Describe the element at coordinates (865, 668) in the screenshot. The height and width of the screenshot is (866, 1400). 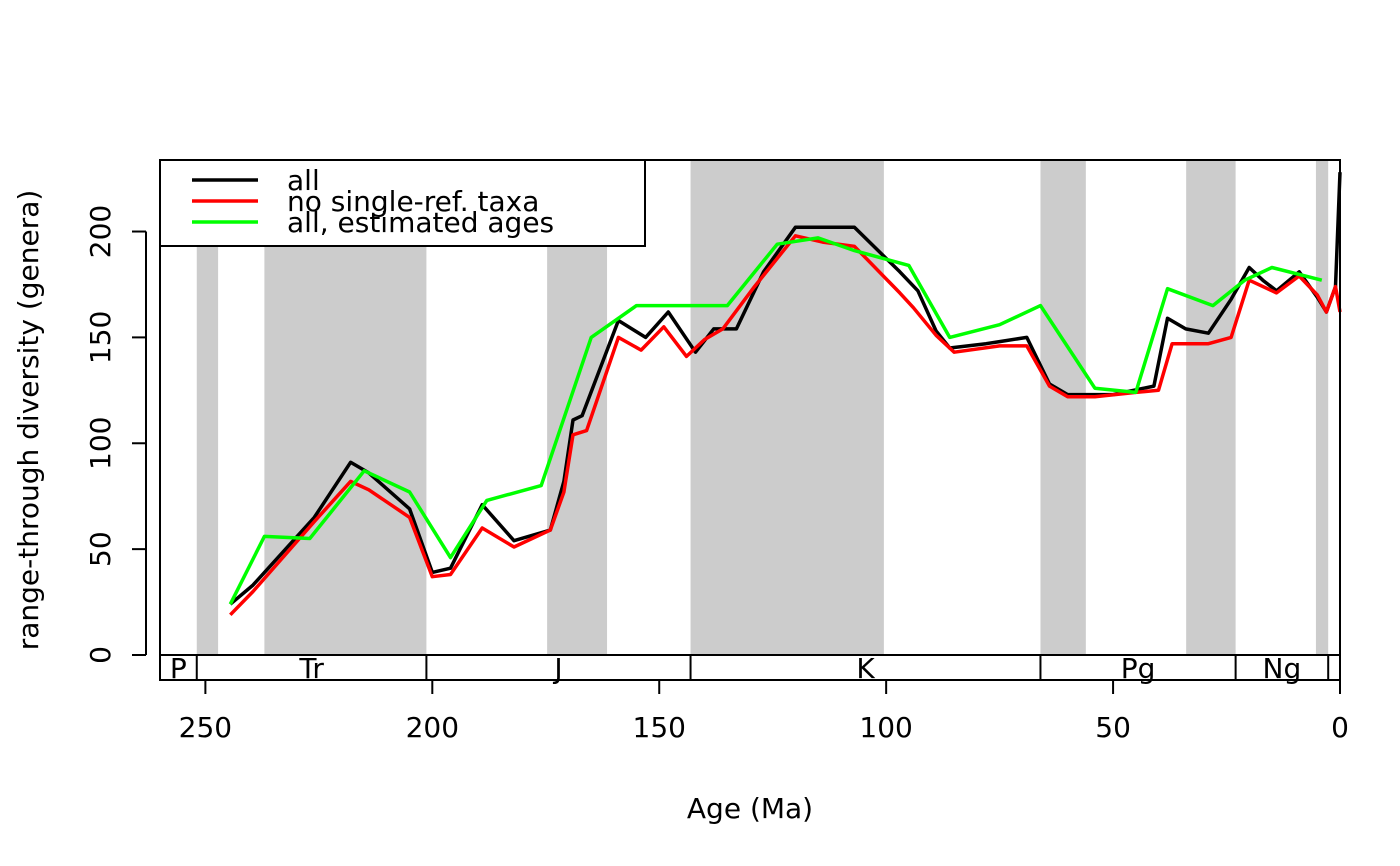
I see `period-label: K` at that location.